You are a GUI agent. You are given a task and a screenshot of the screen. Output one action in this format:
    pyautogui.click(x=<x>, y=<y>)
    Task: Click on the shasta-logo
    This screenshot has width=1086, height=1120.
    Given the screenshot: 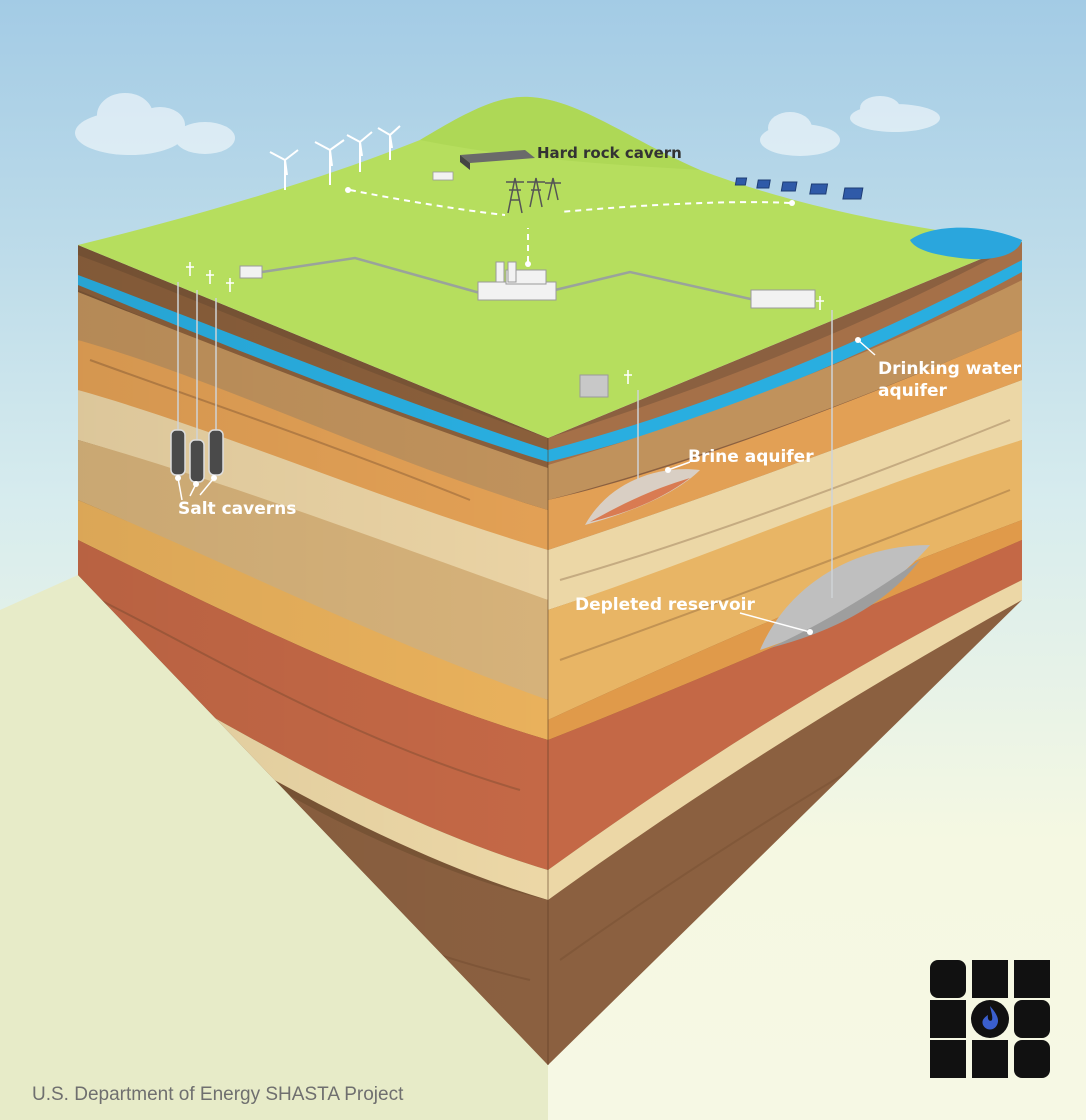 What is the action you would take?
    pyautogui.click(x=990, y=1019)
    